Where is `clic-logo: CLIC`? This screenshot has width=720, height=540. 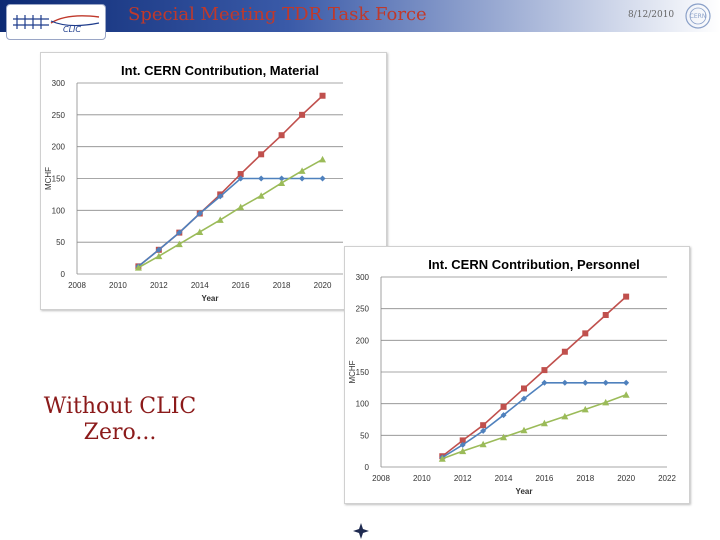
clic-logo: CLIC is located at coordinates (56, 22).